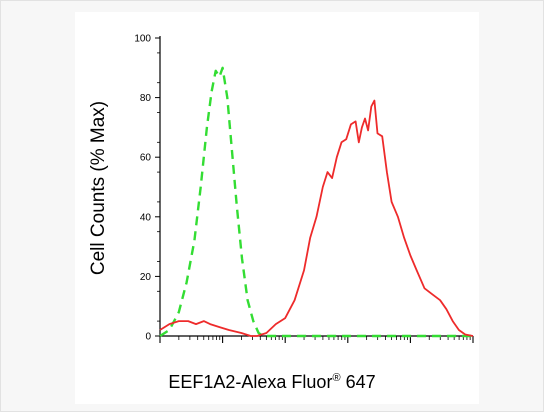  Describe the element at coordinates (146, 277) in the screenshot. I see `y-tick-label: 20` at that location.